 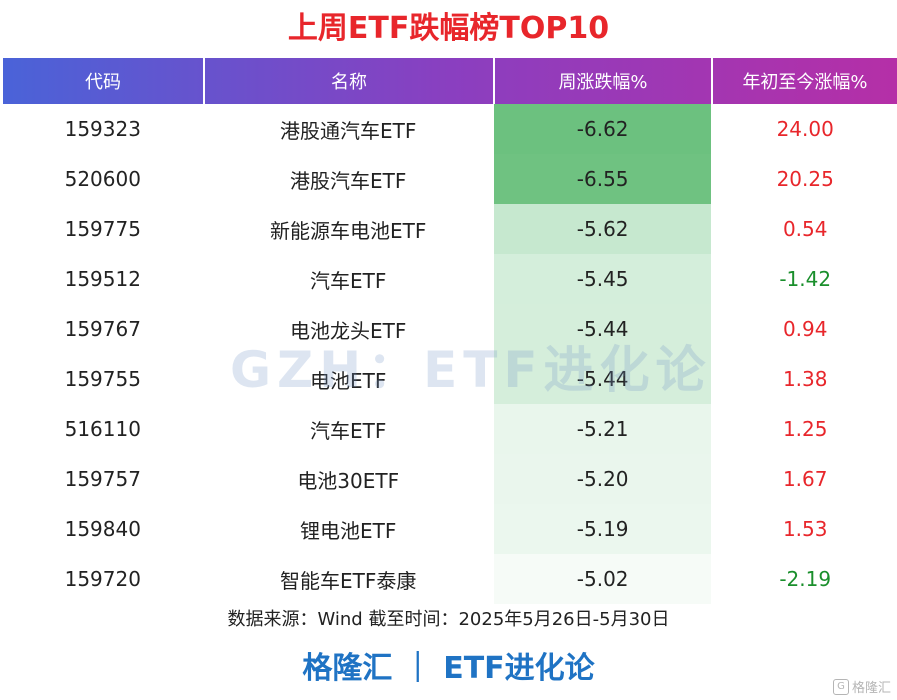 What do you see at coordinates (448, 28) in the screenshot?
I see `page-title: 上周ETF跌幅榜TOP10` at bounding box center [448, 28].